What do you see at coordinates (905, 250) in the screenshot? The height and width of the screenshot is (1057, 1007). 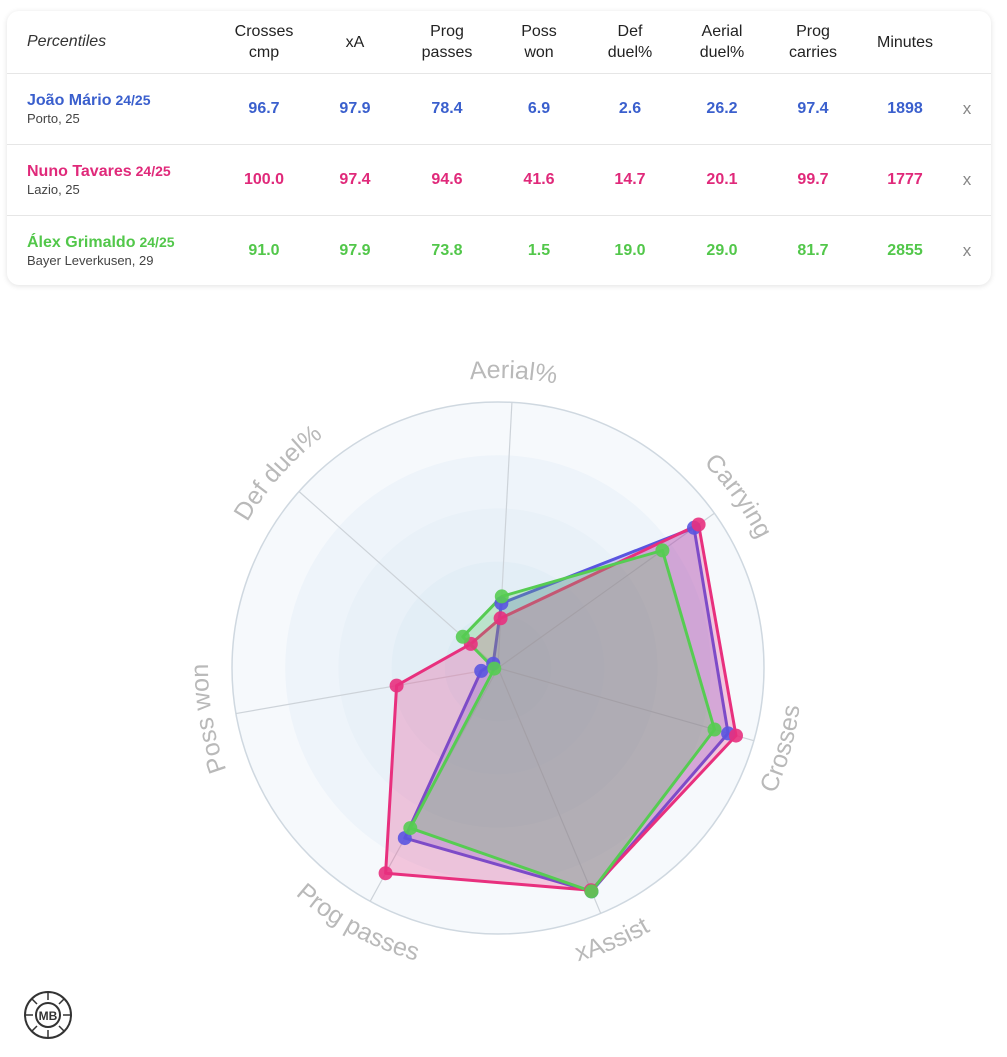 I see `stat-value: 2855` at bounding box center [905, 250].